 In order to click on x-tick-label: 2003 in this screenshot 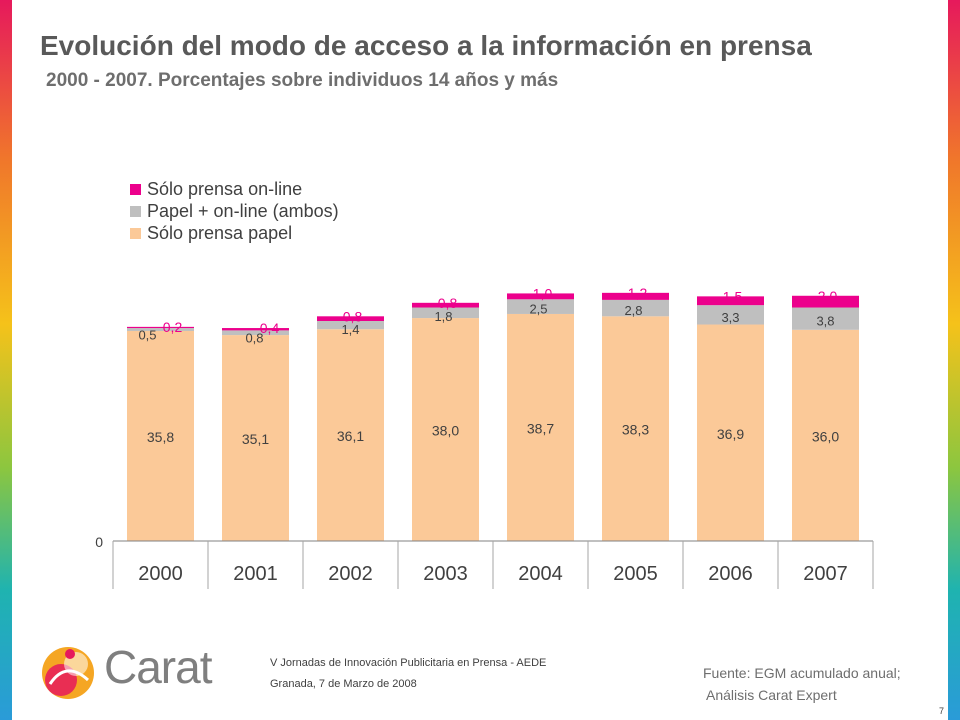, I will do `click(445, 574)`.